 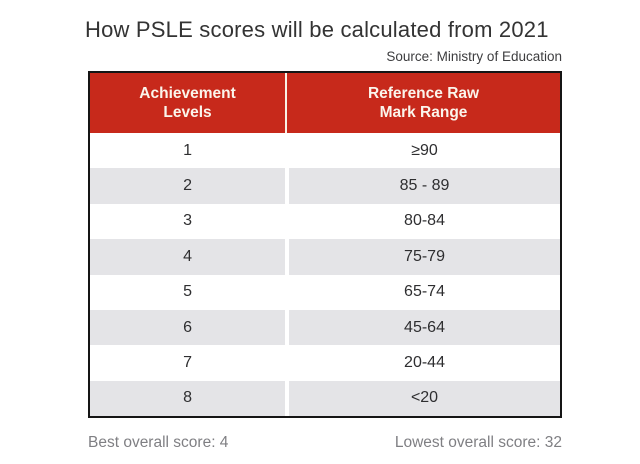 I want to click on cell-range: <20, so click(x=422, y=398).